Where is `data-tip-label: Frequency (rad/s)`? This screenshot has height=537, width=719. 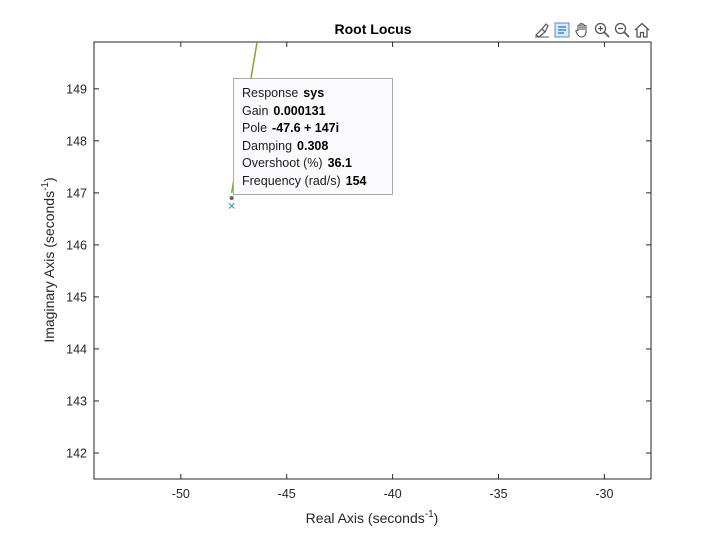 data-tip-label: Frequency (rad/s) is located at coordinates (291, 180).